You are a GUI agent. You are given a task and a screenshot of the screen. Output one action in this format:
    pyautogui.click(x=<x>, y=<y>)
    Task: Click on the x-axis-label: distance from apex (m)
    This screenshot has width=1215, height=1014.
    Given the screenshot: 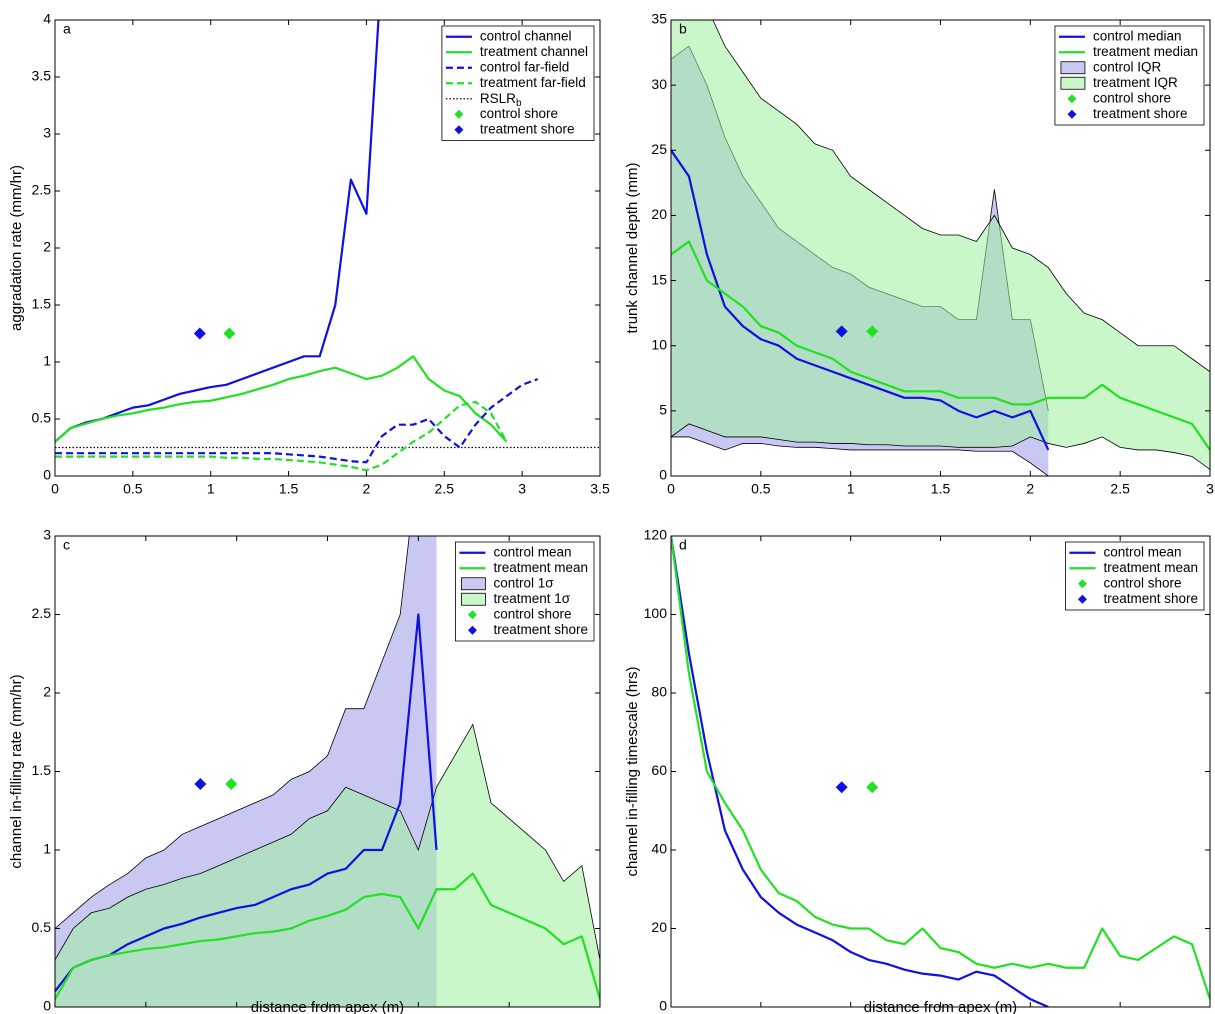 What is the action you would take?
    pyautogui.click(x=940, y=1006)
    